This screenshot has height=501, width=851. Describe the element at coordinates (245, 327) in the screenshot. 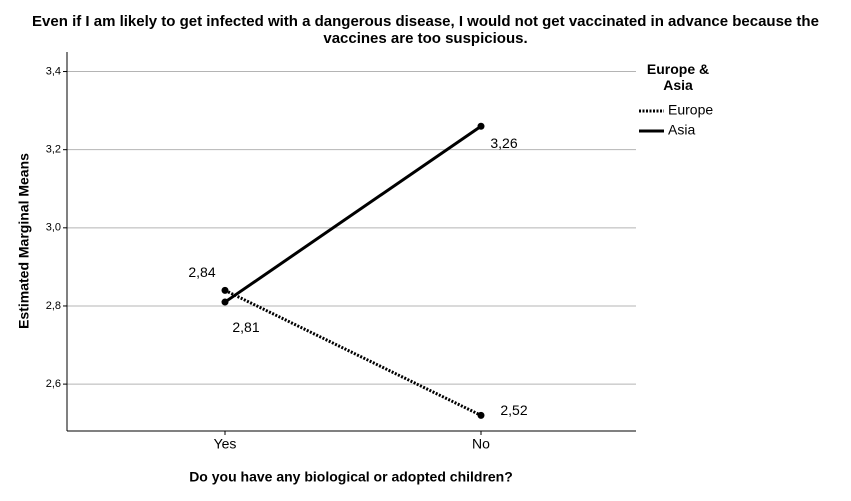

I see `data-label: 2,81` at that location.